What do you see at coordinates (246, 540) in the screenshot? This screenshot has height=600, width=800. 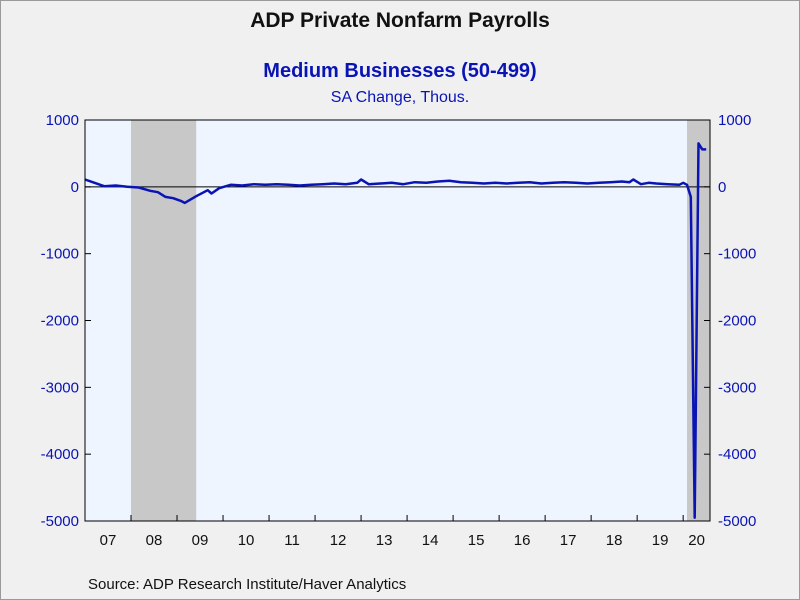 I see `x-tick-label: 10` at bounding box center [246, 540].